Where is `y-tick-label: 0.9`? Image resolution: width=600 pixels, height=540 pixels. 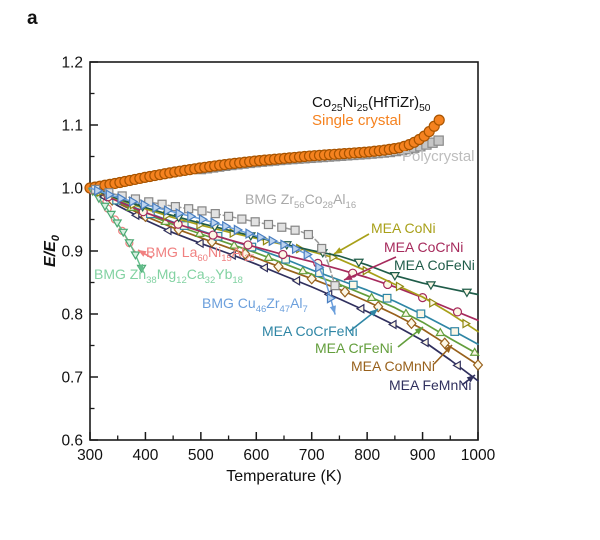
y-tick-label: 0.9 is located at coordinates (72, 252).